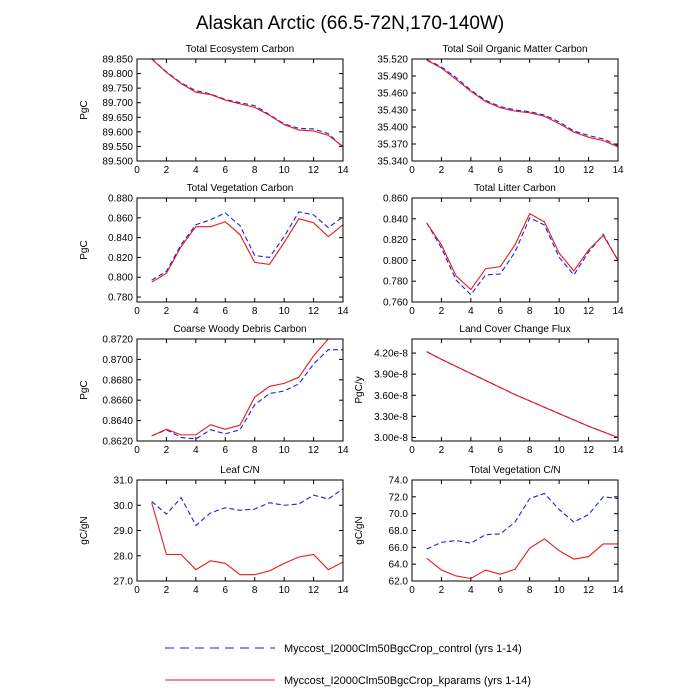 The height and width of the screenshot is (700, 700). I want to click on panel-title: Total Vegetation C/N, so click(514, 470).